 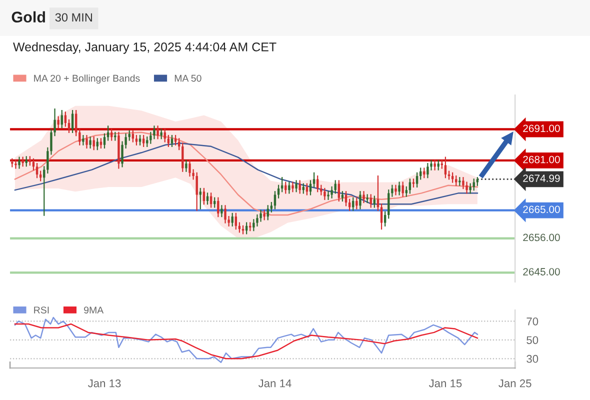 I want to click on y-tick-label: 30, so click(x=532, y=358).